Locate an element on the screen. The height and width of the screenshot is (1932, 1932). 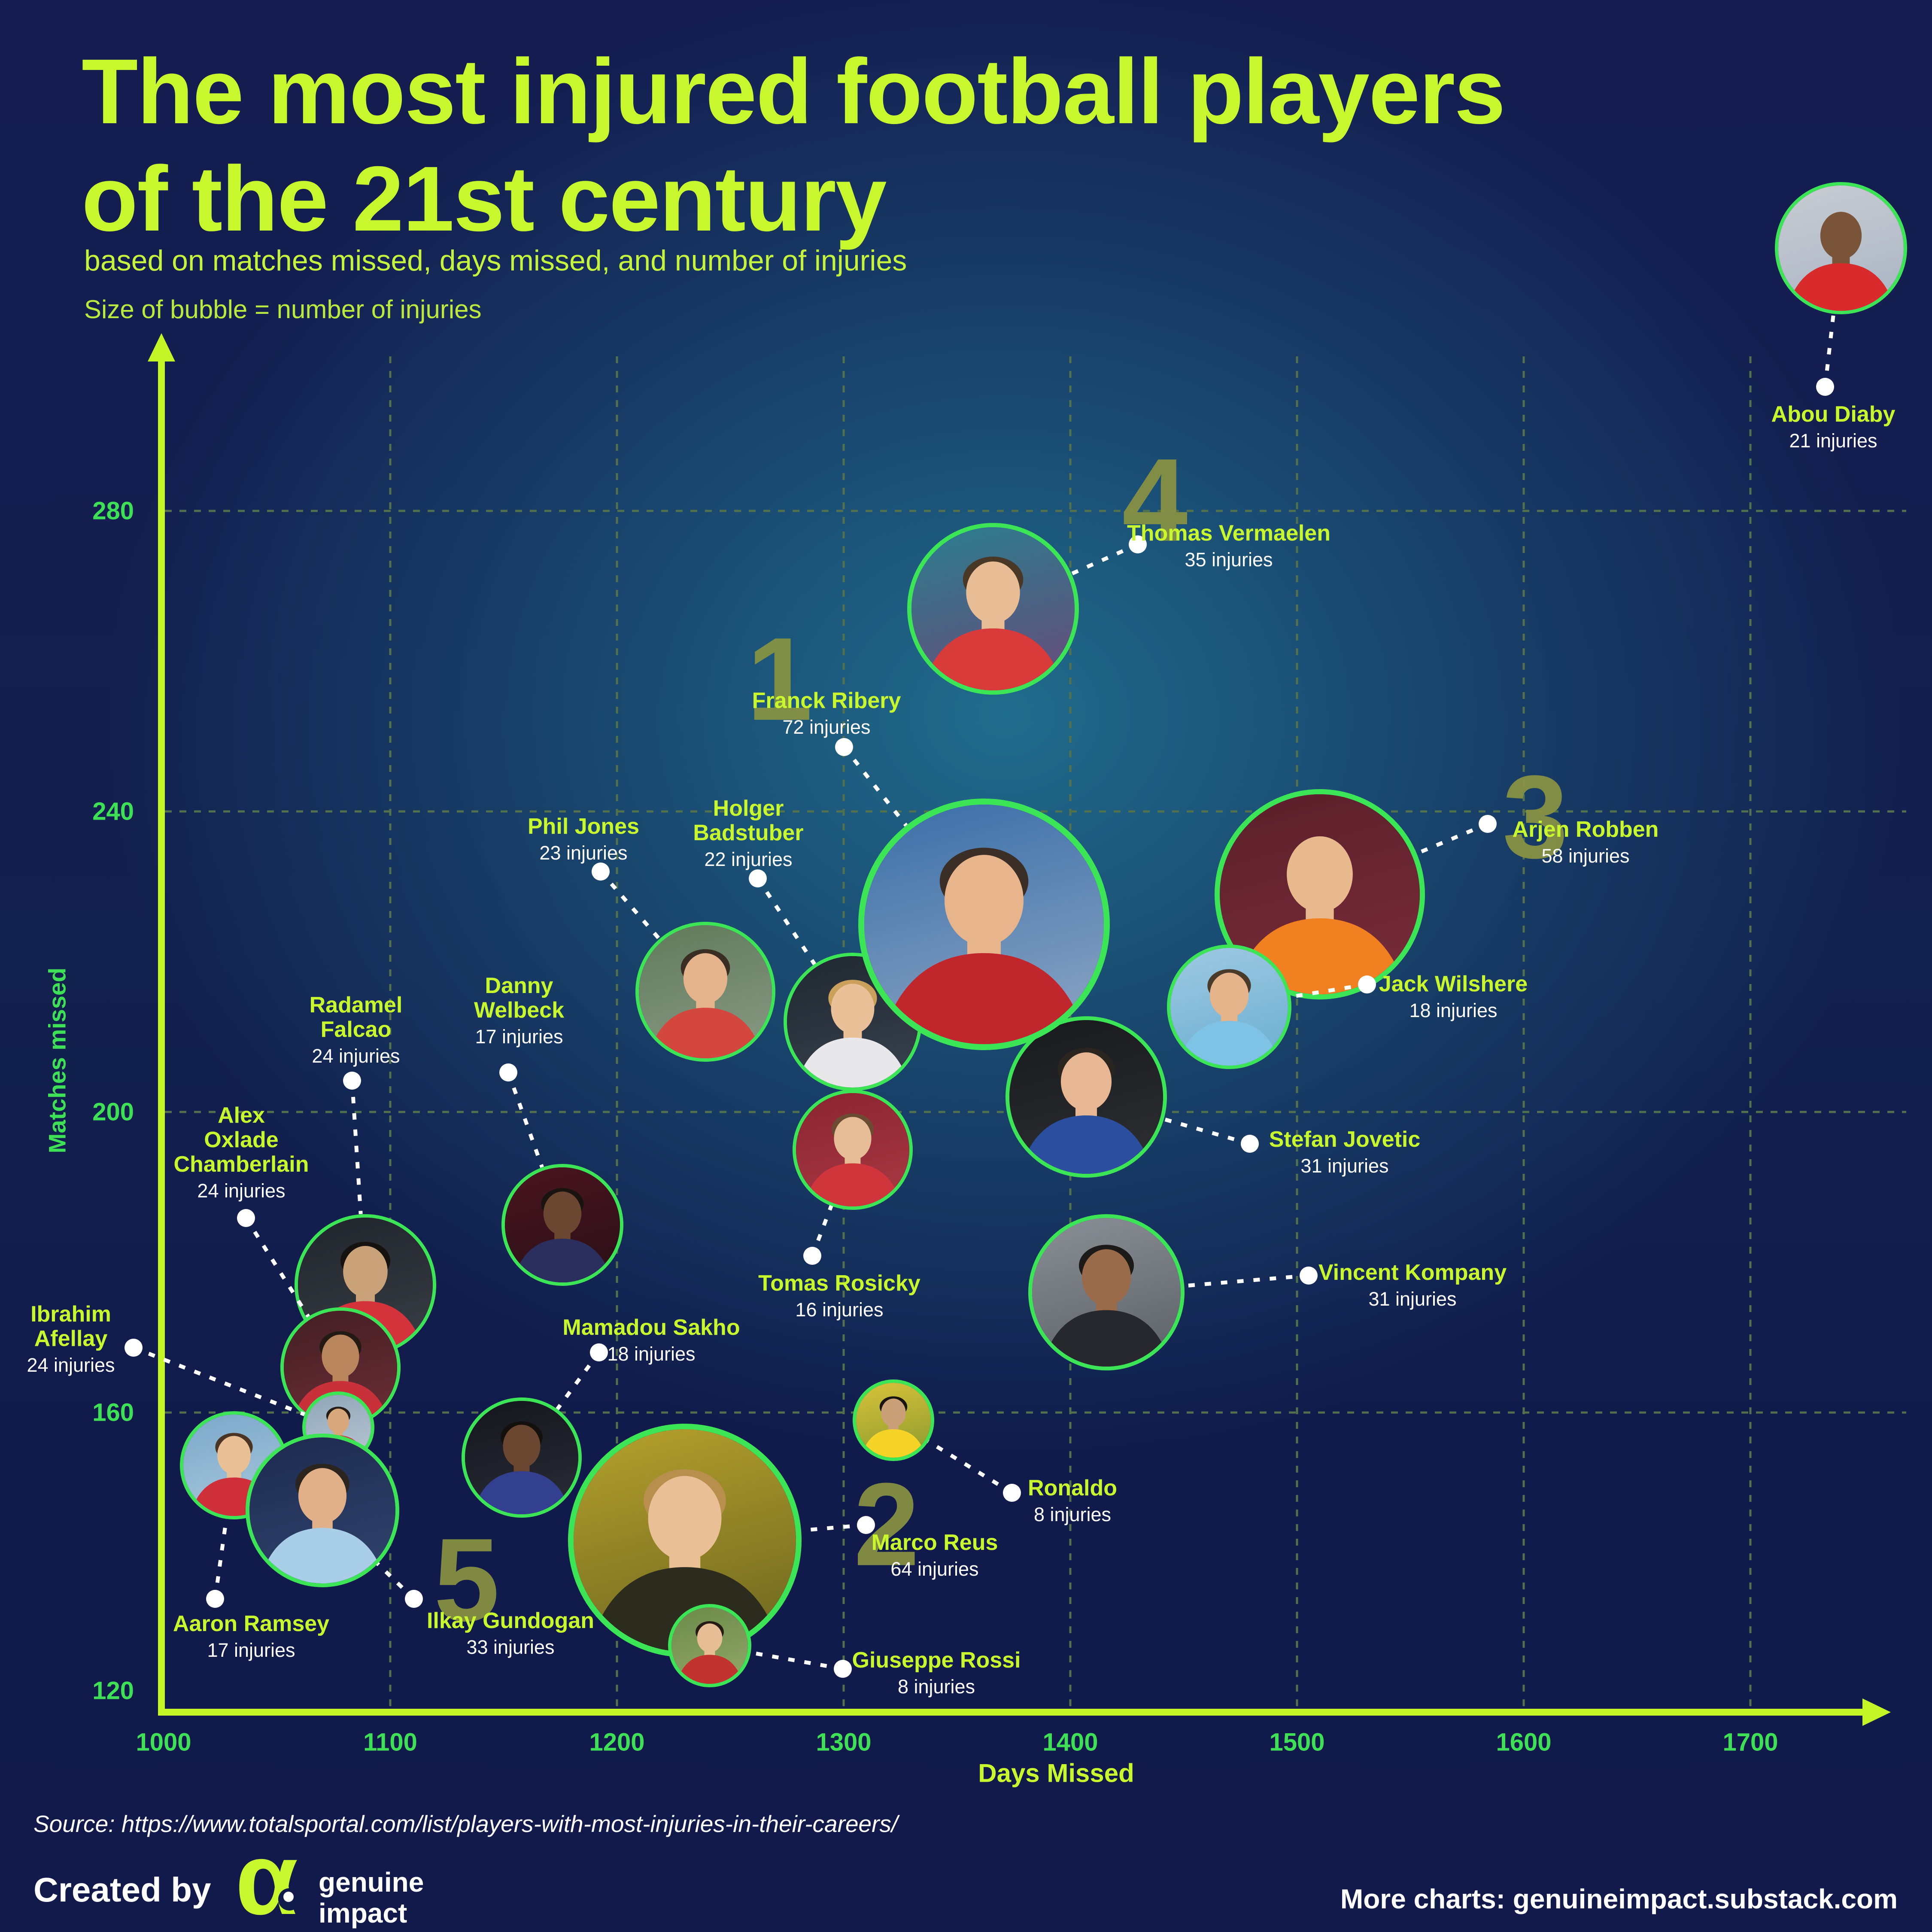
player-name-line: Jack Wilshere is located at coordinates (1453, 984).